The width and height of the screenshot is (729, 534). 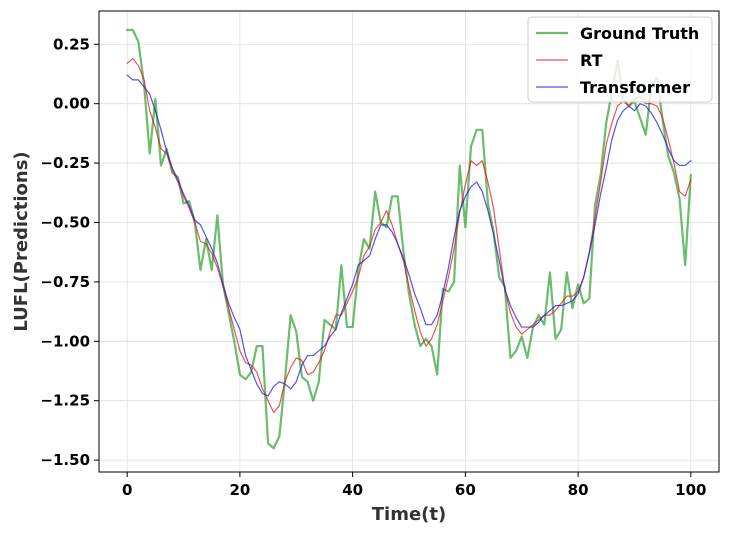 I want to click on y-tick-label: −1.50, so click(x=65, y=460).